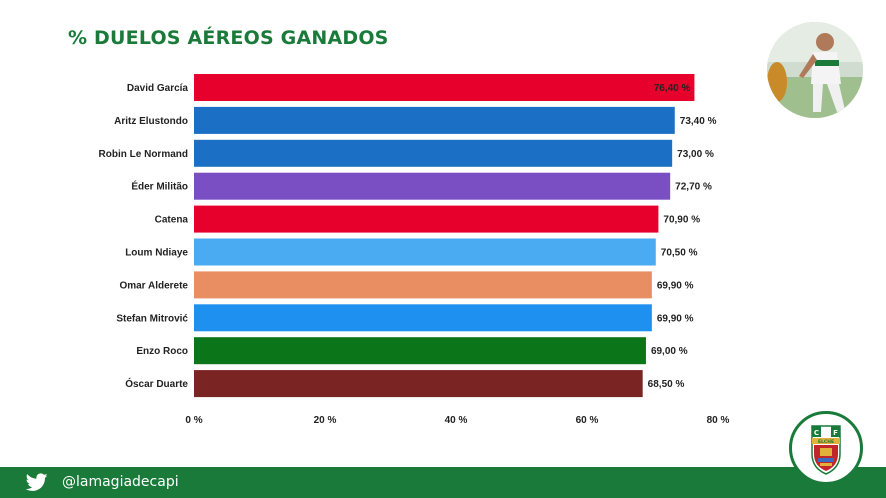 Image resolution: width=886 pixels, height=498 pixels. What do you see at coordinates (695, 154) in the screenshot?
I see `value-label: 73,00 %` at bounding box center [695, 154].